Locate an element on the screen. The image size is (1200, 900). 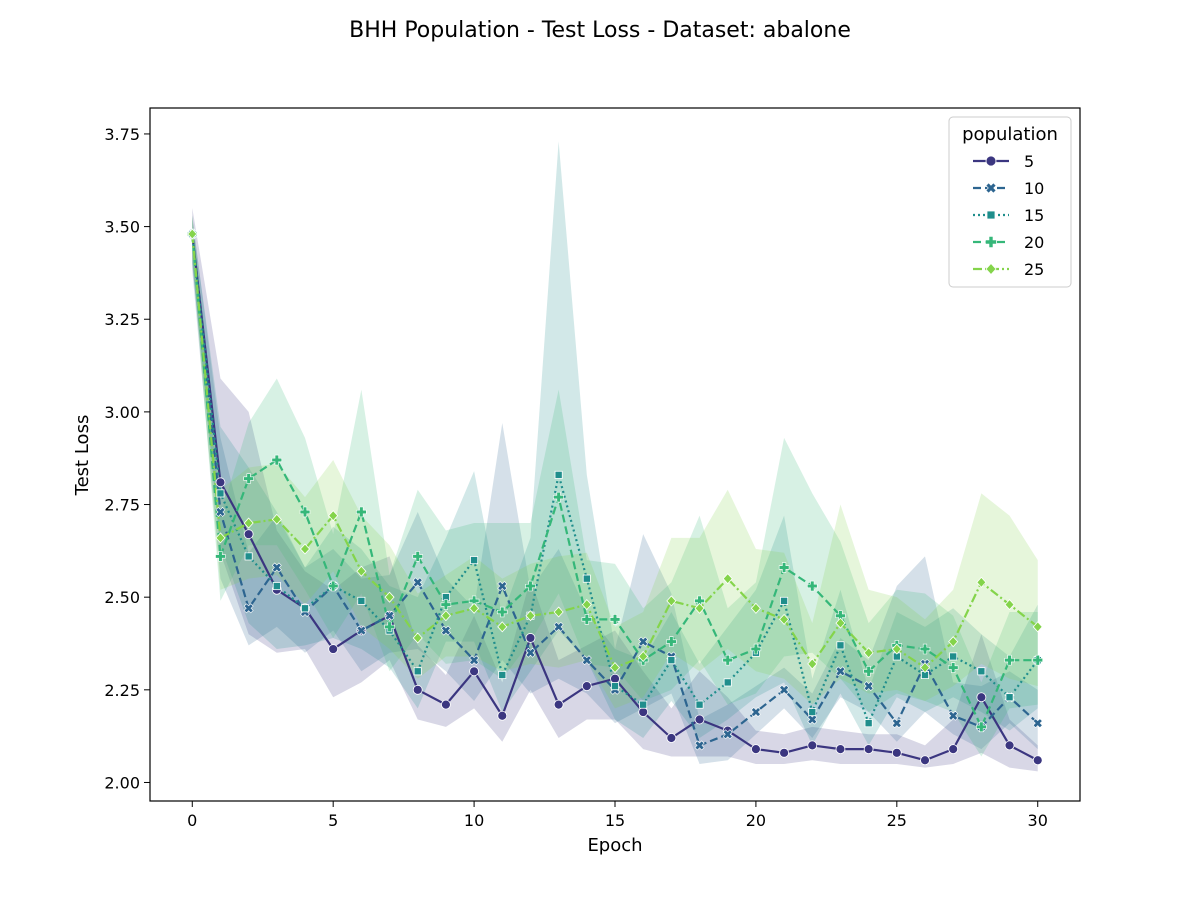
x-axis-label: Epoch is located at coordinates (614, 845).